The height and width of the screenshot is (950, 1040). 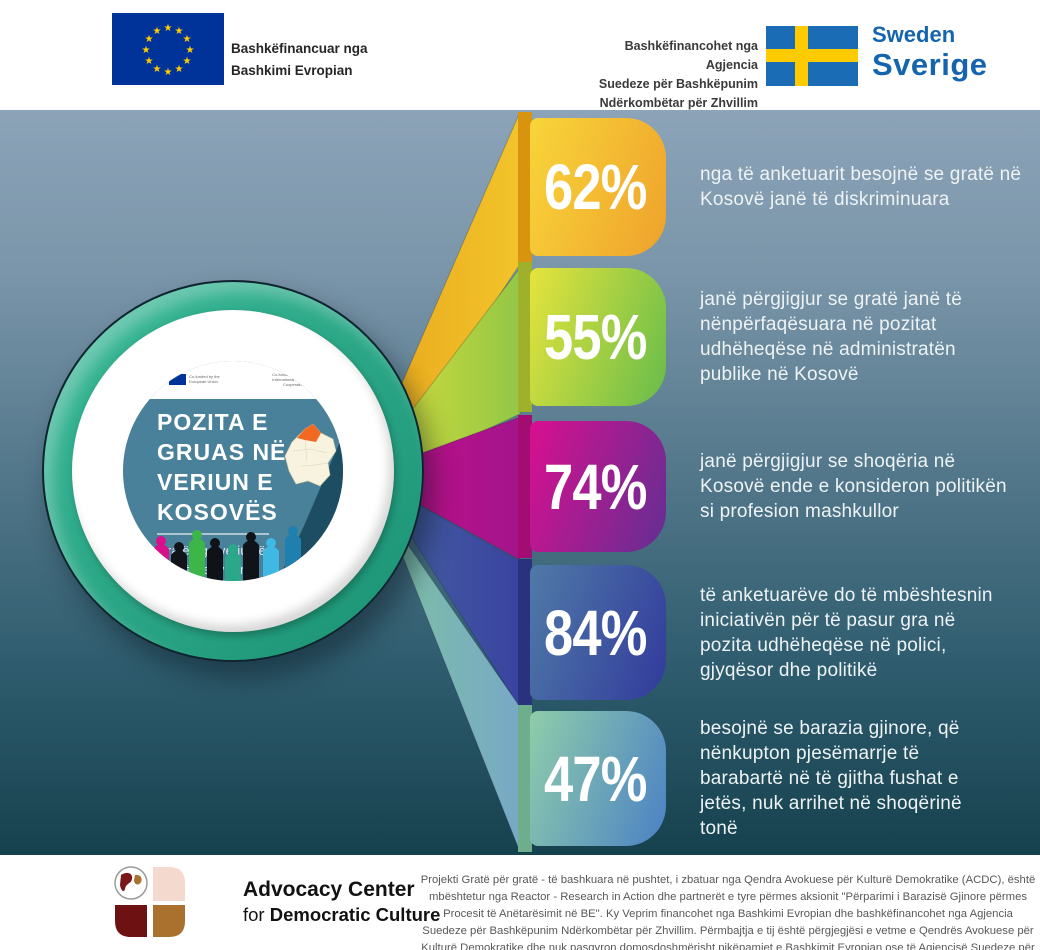 I want to click on stat-bar-55: 55%, so click(x=598, y=337).